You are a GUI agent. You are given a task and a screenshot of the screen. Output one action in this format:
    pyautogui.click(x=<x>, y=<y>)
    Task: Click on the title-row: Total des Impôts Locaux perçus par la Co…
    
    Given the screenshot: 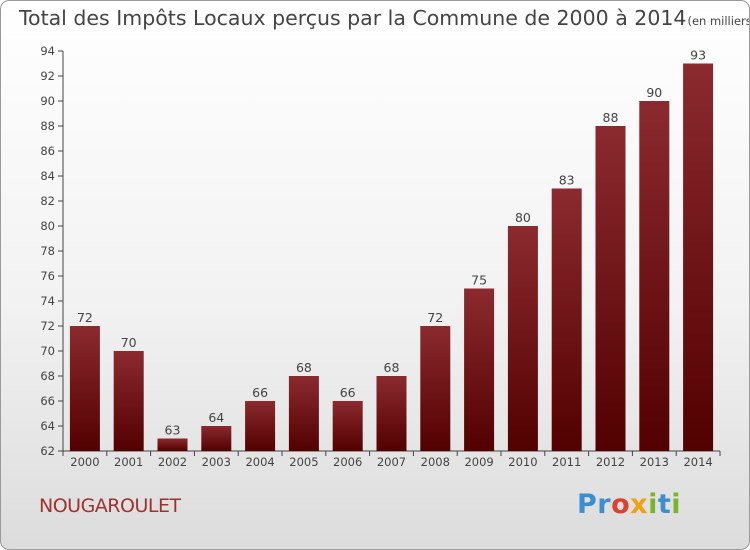 What is the action you would take?
    pyautogui.click(x=384, y=18)
    